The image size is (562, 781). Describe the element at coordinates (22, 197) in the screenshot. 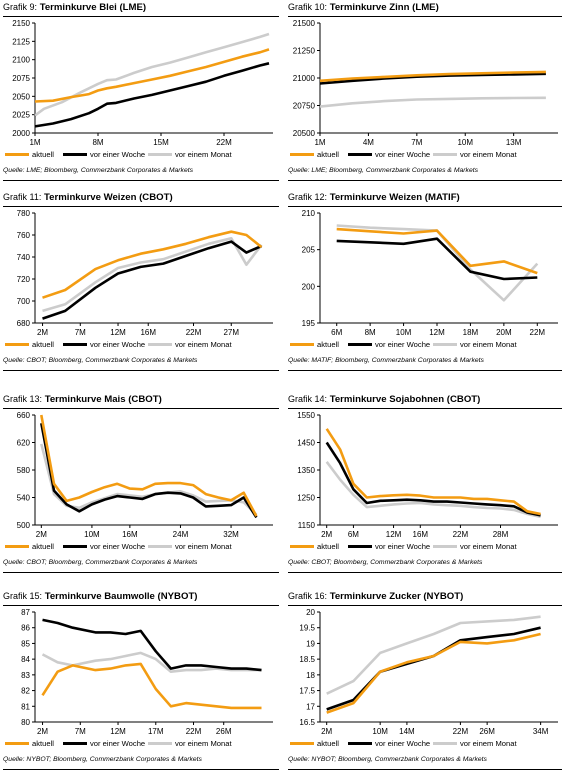

I see `chart-title-prefix: Grafik 11:` at that location.